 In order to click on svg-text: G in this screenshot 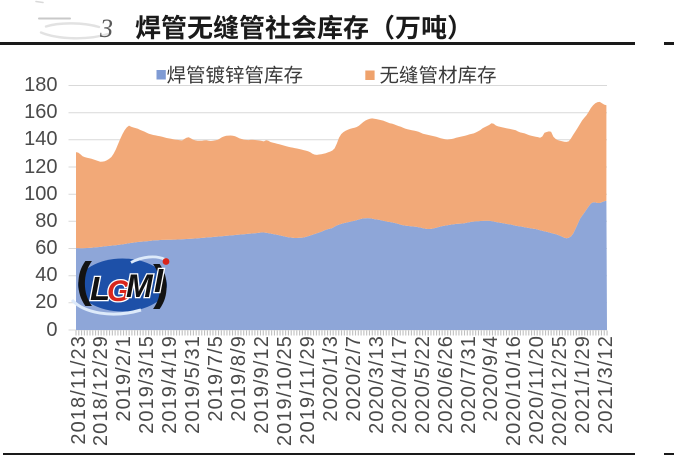, I will do `click(118, 291)`.